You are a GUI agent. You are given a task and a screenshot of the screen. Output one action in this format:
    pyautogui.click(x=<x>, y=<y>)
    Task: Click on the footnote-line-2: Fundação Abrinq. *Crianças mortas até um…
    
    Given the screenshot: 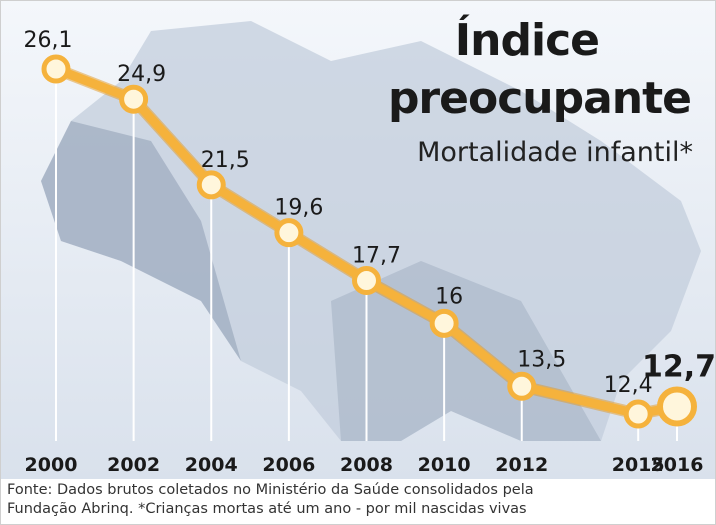 What is the action you would take?
    pyautogui.click(x=267, y=509)
    